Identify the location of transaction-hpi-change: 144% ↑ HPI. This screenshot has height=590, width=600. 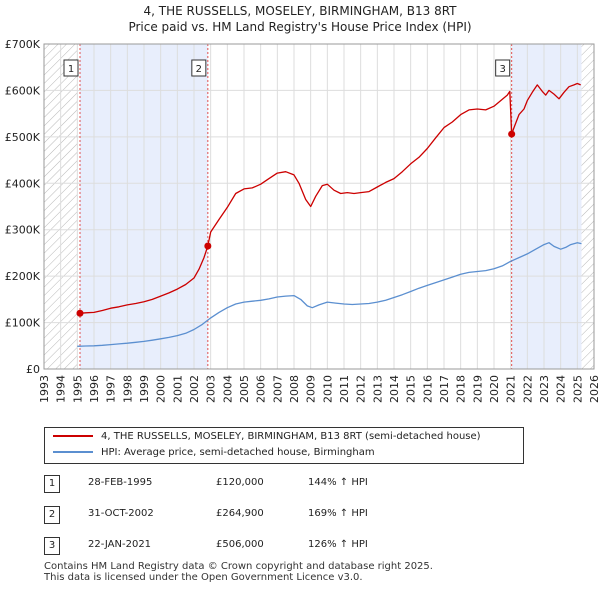
(338, 482).